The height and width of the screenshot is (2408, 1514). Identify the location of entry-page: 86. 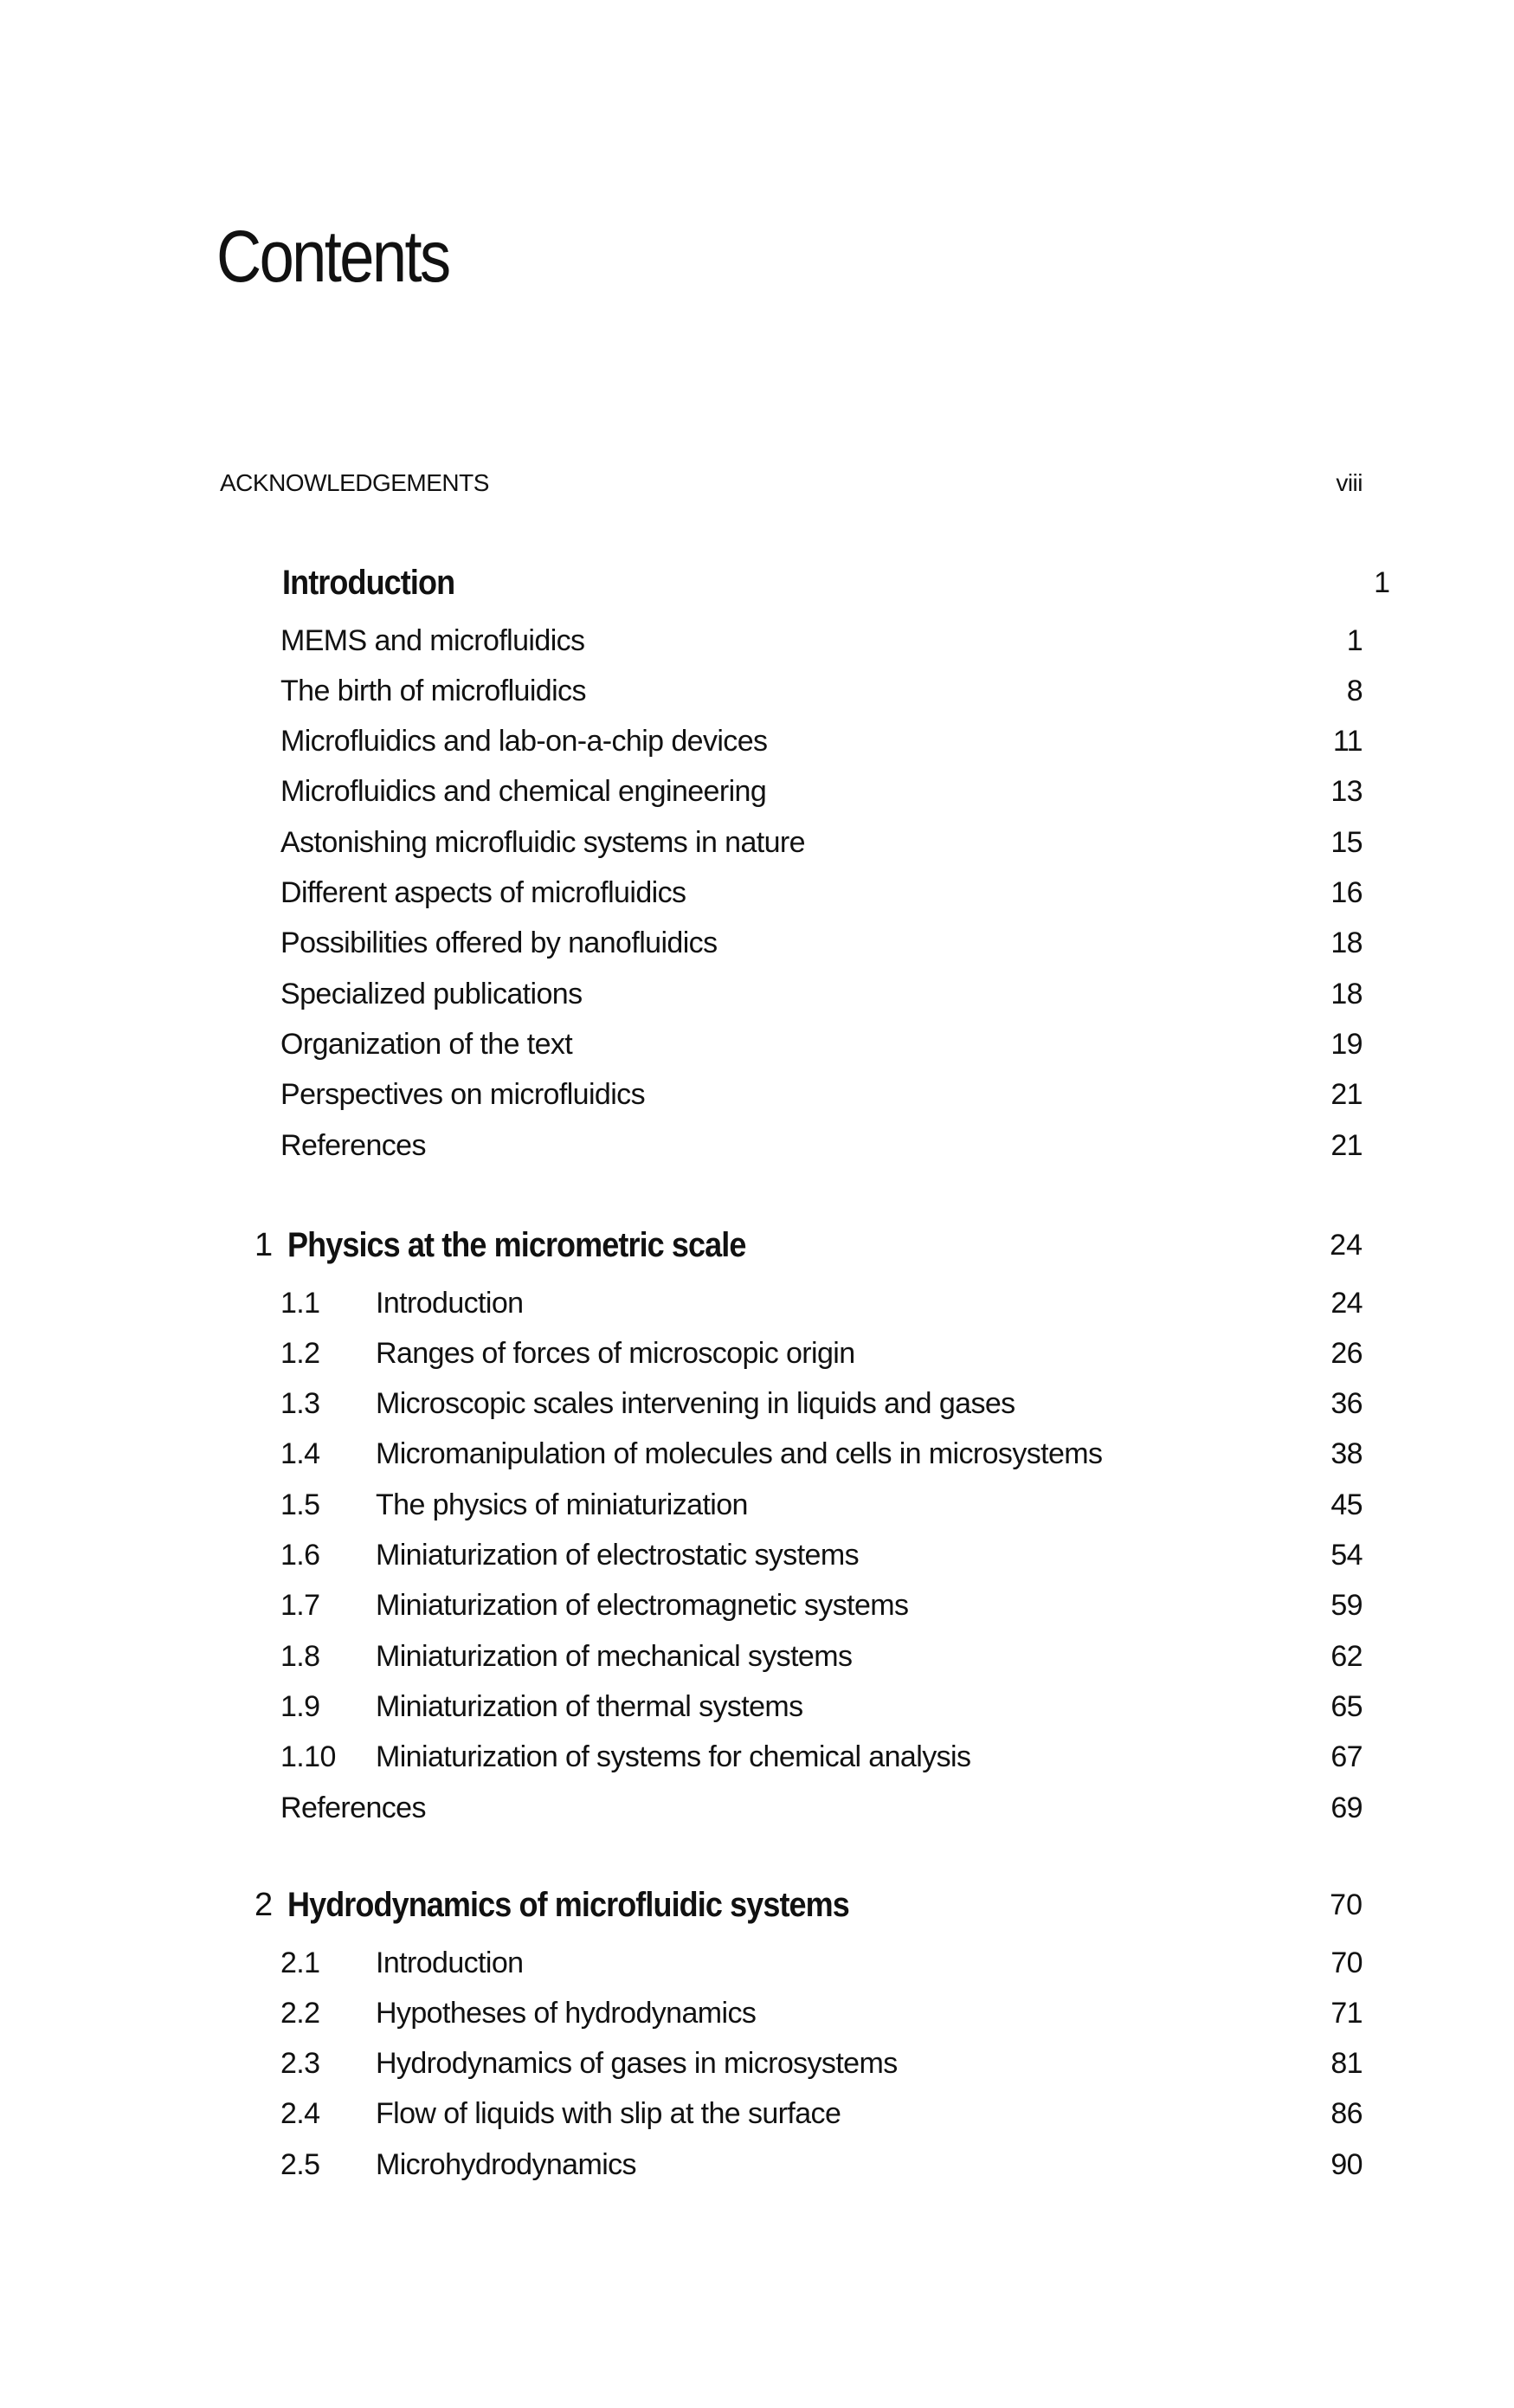
(1346, 2114).